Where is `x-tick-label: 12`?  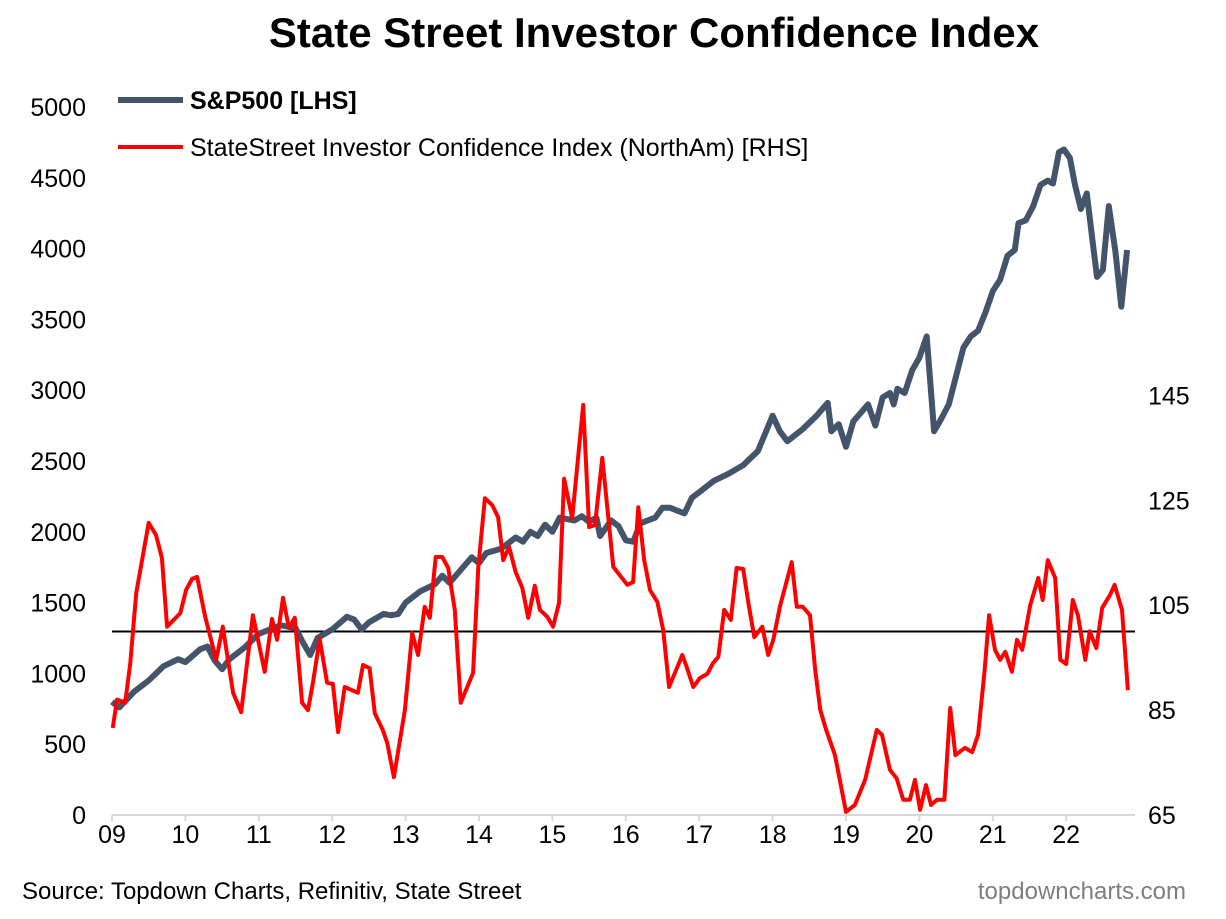 x-tick-label: 12 is located at coordinates (332, 835).